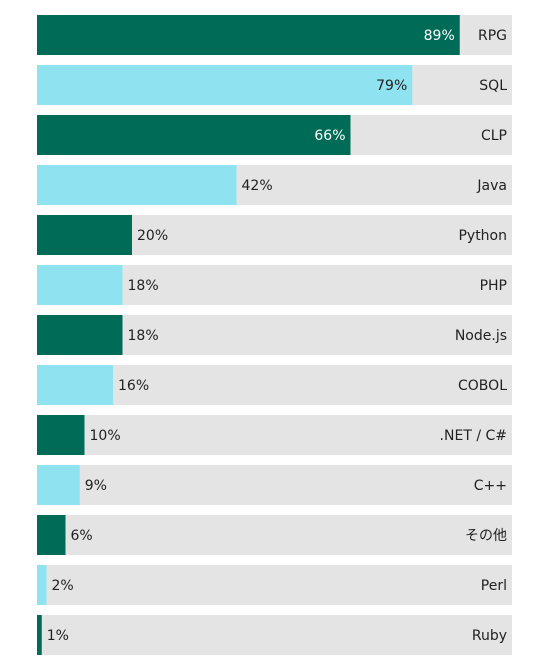  What do you see at coordinates (473, 436) in the screenshot?
I see `category-label: .NET / C#` at bounding box center [473, 436].